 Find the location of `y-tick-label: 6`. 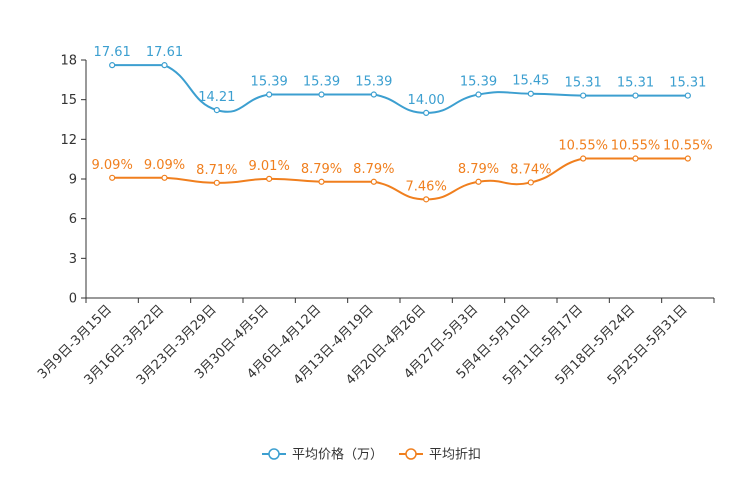

y-tick-label: 6 is located at coordinates (73, 219).